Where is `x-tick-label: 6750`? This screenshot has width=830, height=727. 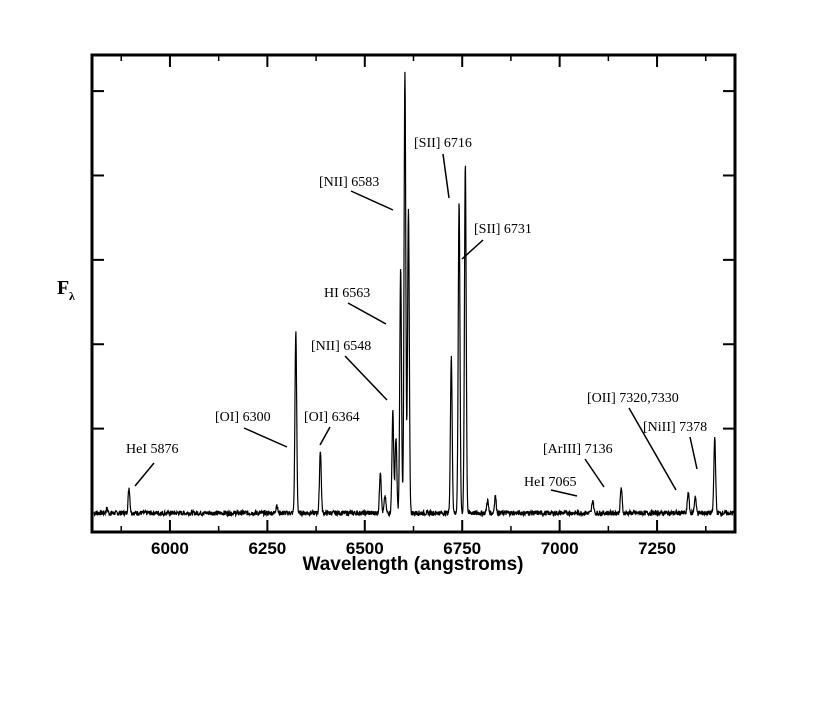
x-tick-label: 6750 is located at coordinates (462, 548).